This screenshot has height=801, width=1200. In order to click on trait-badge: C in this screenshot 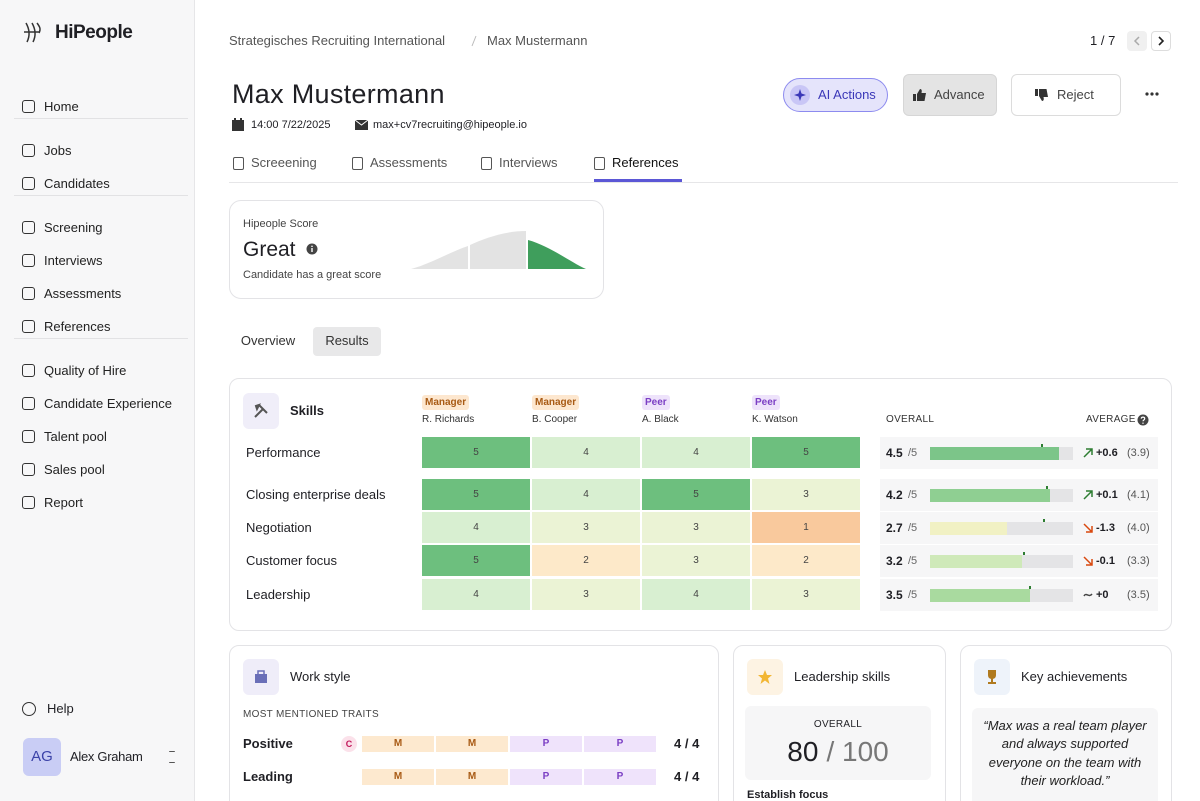, I will do `click(349, 744)`.